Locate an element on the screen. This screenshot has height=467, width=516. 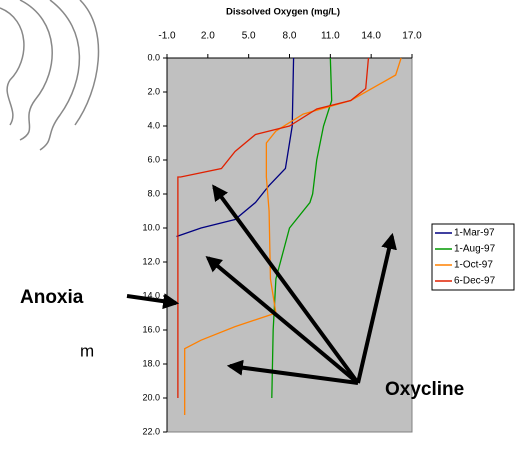
y-tick-label: 18.0 is located at coordinates (151, 363).